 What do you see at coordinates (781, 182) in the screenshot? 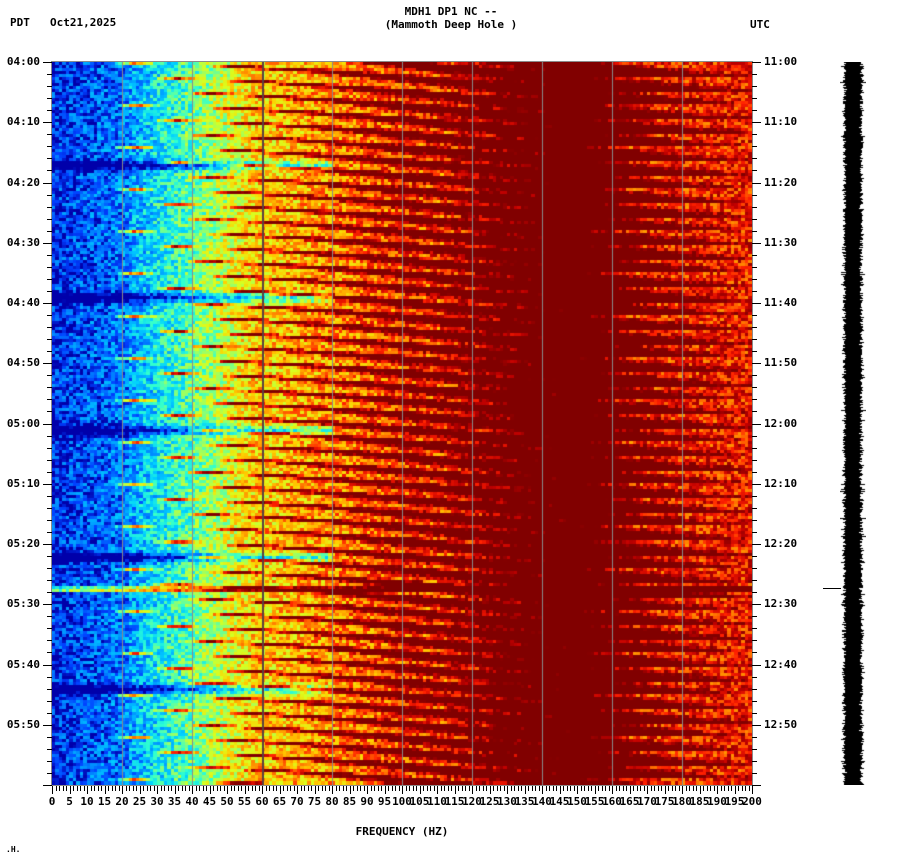
I see `time-label-utc: 11:20` at bounding box center [781, 182].